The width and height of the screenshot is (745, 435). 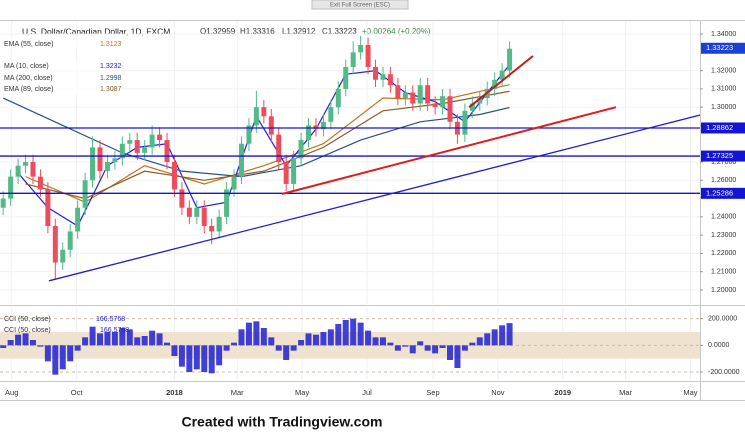 I want to click on trendline, so click(x=449, y=150).